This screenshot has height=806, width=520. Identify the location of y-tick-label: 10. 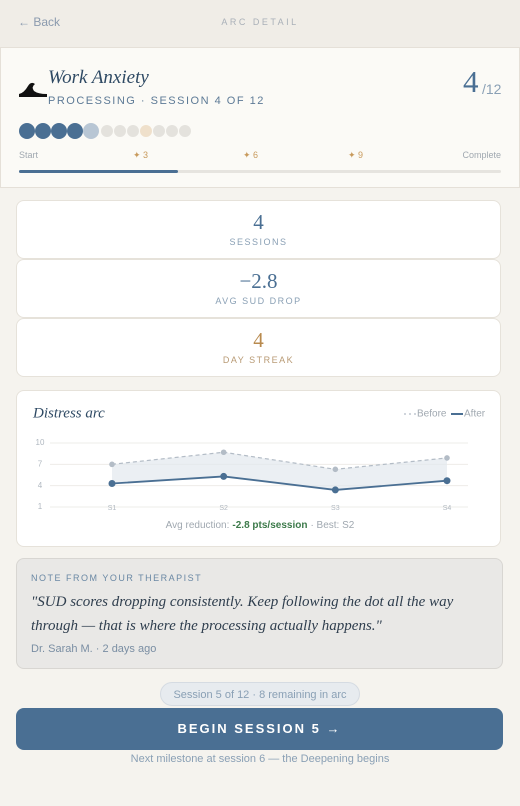
(40, 442).